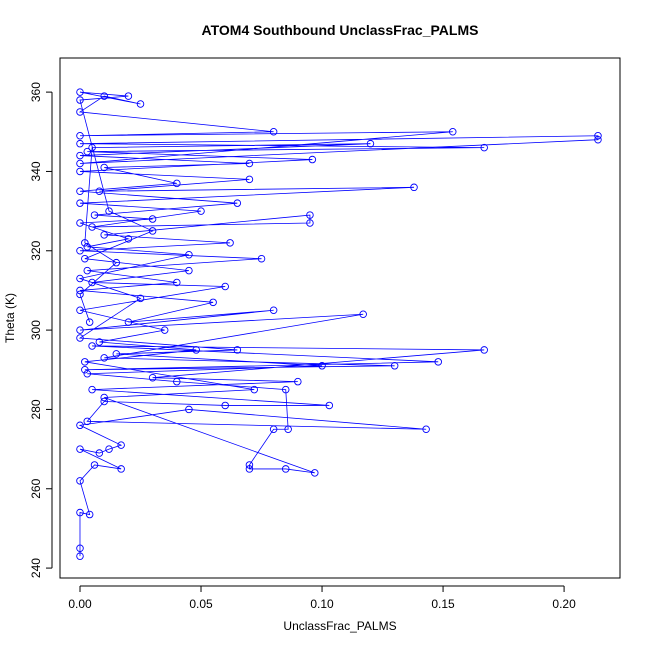 This screenshot has width=650, height=655. Describe the element at coordinates (10, 318) in the screenshot. I see `y-axis-label: Theta (K)` at that location.